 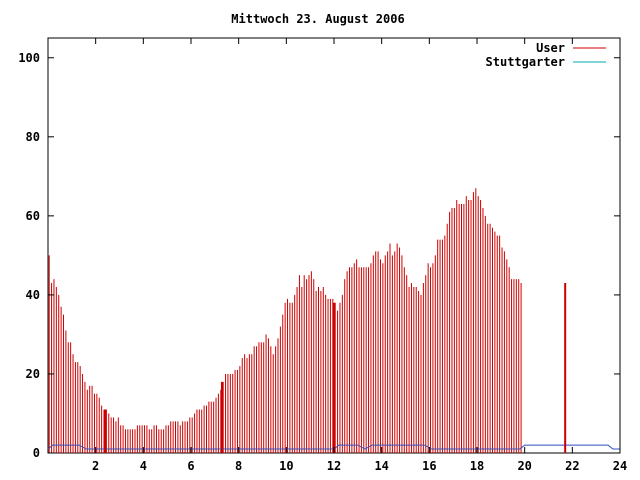 What do you see at coordinates (381, 466) in the screenshot?
I see `x-tick-label: 14` at bounding box center [381, 466].